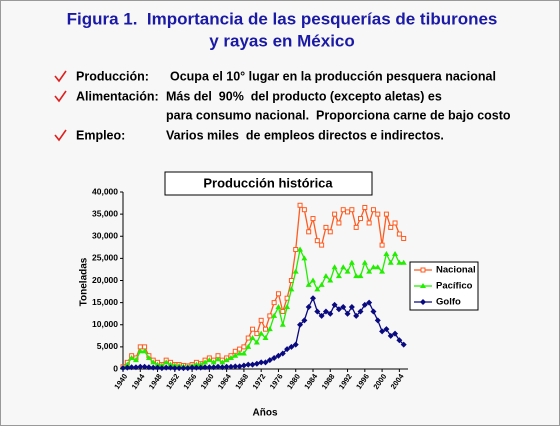 The width and height of the screenshot is (560, 426). Describe the element at coordinates (105, 236) in the screenshot. I see `y-tick-label: 30,000` at that location.